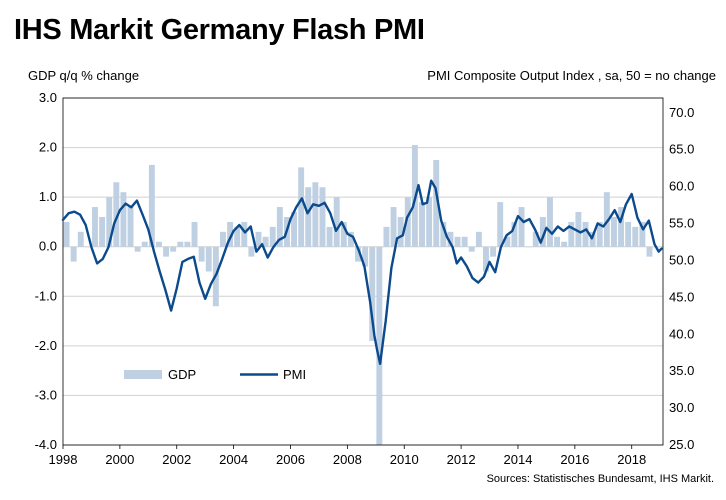 Image resolution: width=726 pixels, height=500 pixels. What do you see at coordinates (574, 459) in the screenshot?
I see `x-tick-label: 2016` at bounding box center [574, 459].